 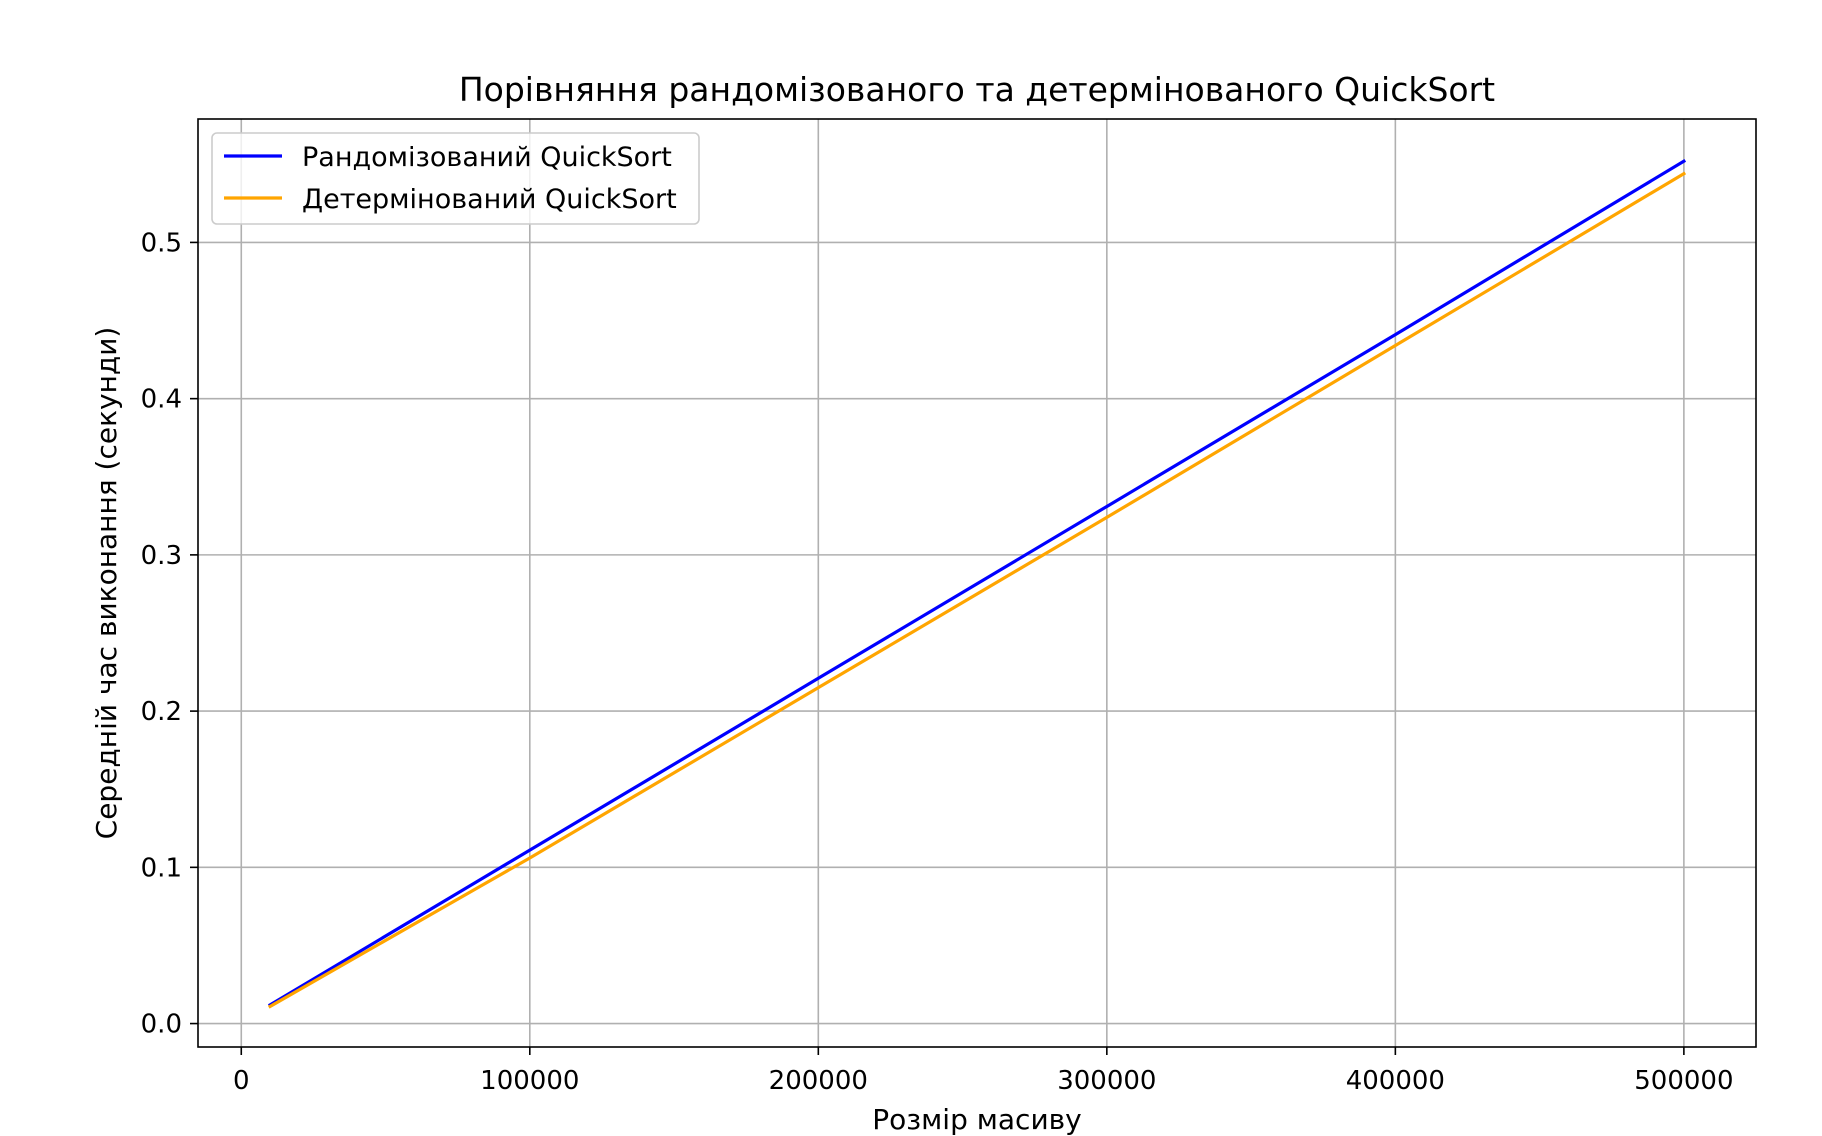 What do you see at coordinates (169, 634) in the screenshot?
I see `y-axis: 0.0 0.1 0.2 0.3 0.4 0.5` at bounding box center [169, 634].